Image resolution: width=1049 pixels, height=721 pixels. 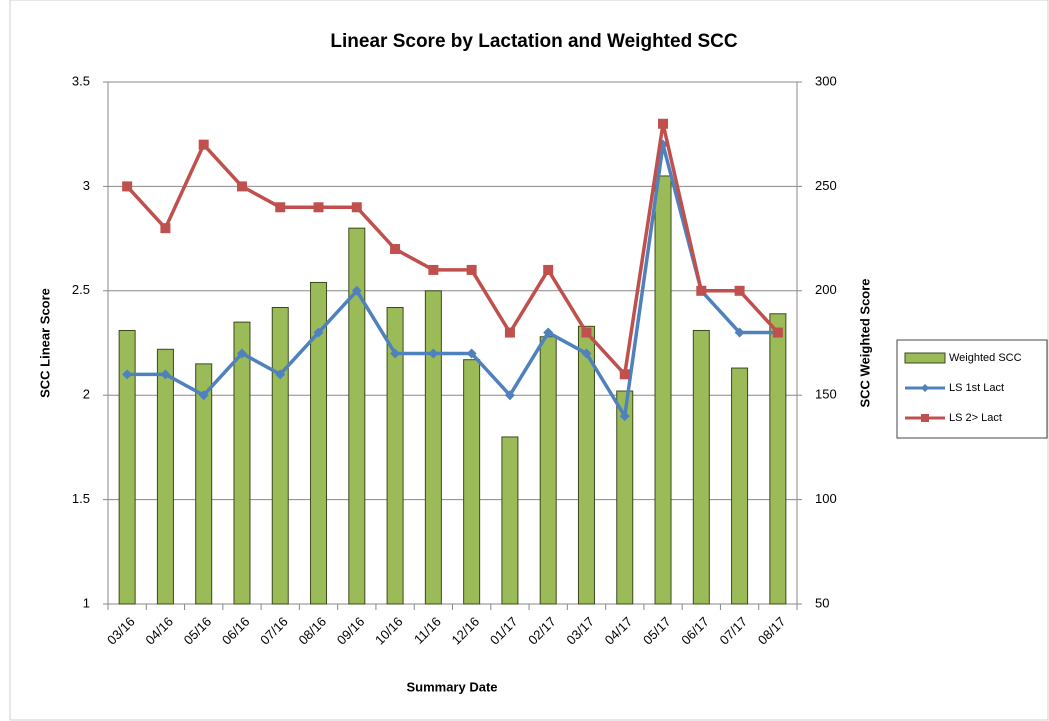 What do you see at coordinates (826, 289) in the screenshot?
I see `y2-tick-label: 200` at bounding box center [826, 289].